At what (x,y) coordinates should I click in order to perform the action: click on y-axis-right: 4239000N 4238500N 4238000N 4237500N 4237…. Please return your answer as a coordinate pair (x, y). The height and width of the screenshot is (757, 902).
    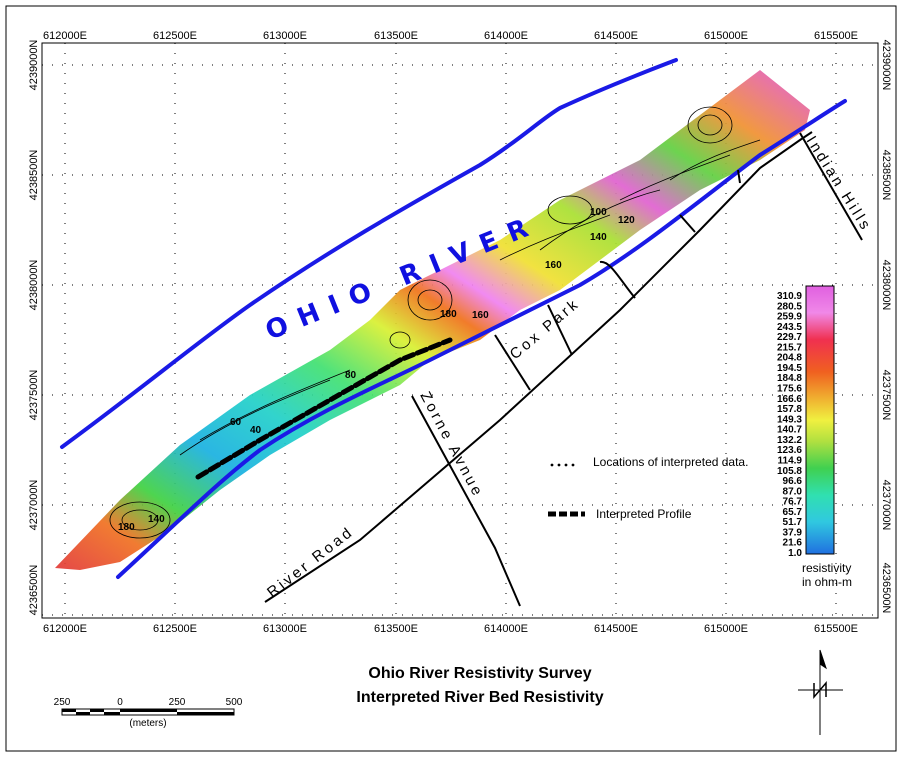
    Looking at the image, I should click on (886, 327).